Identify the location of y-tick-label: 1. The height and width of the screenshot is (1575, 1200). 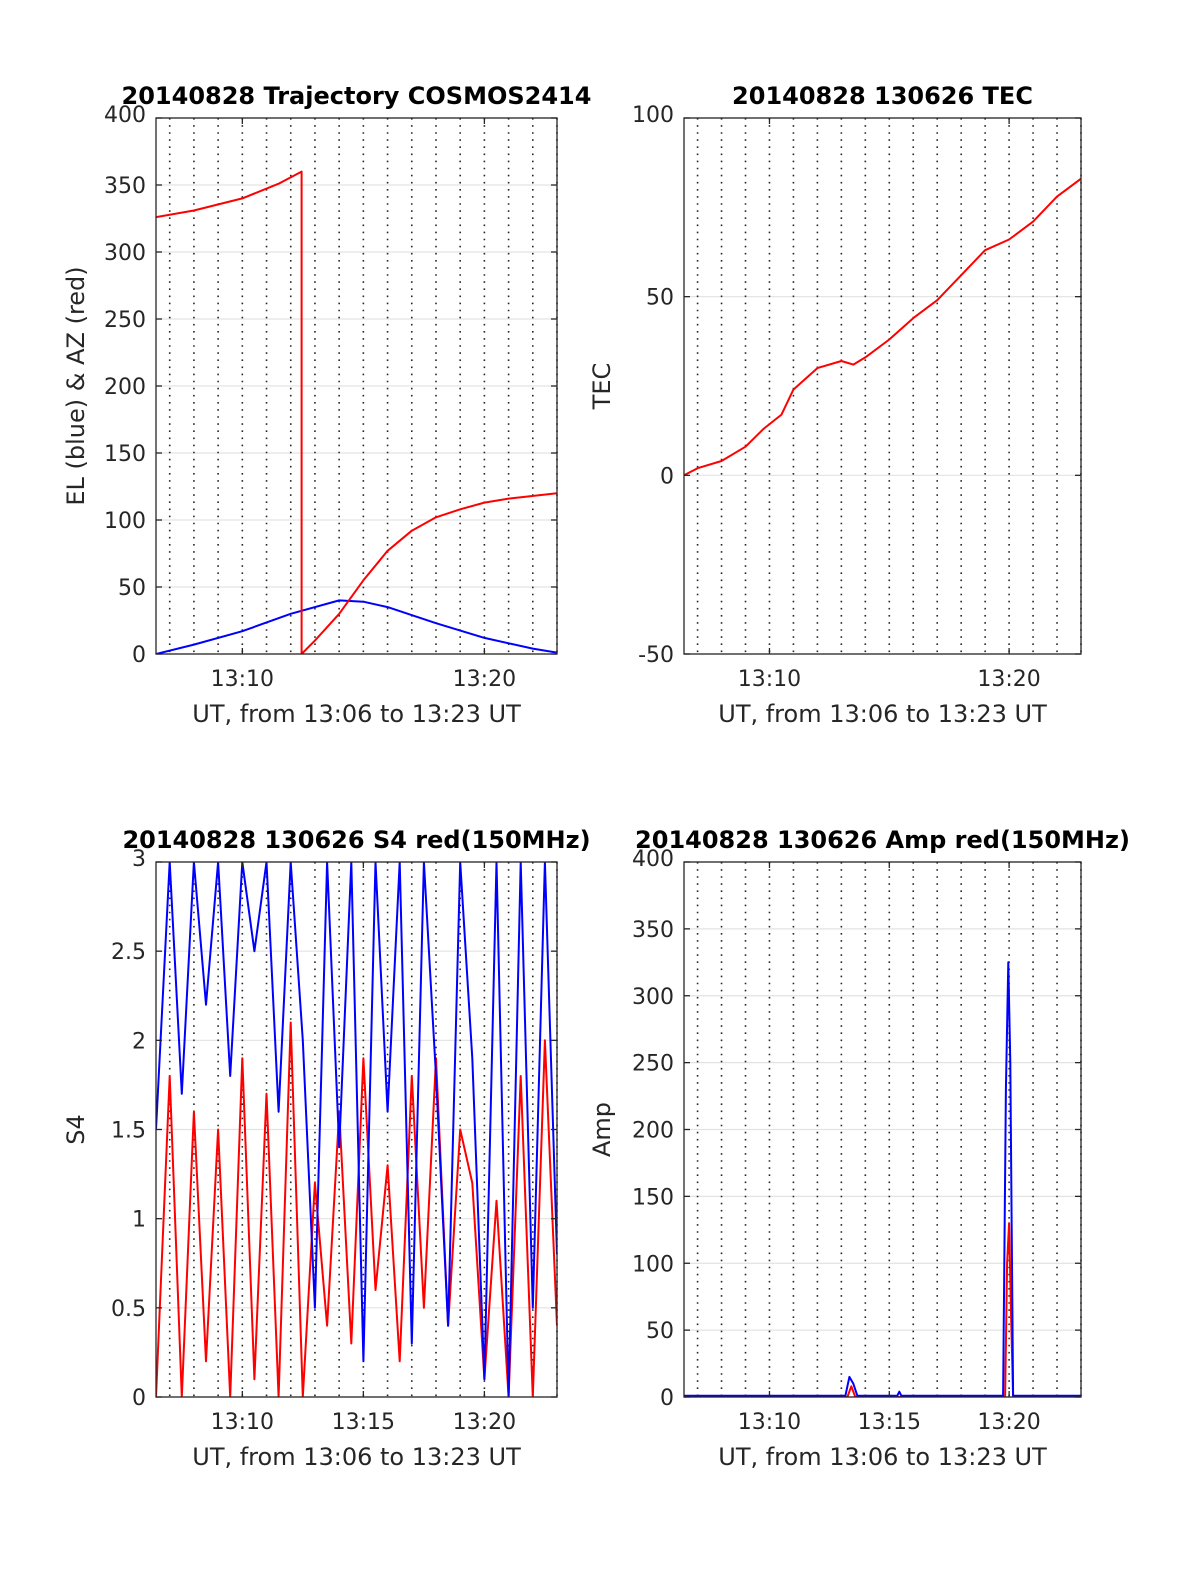
(139, 1220).